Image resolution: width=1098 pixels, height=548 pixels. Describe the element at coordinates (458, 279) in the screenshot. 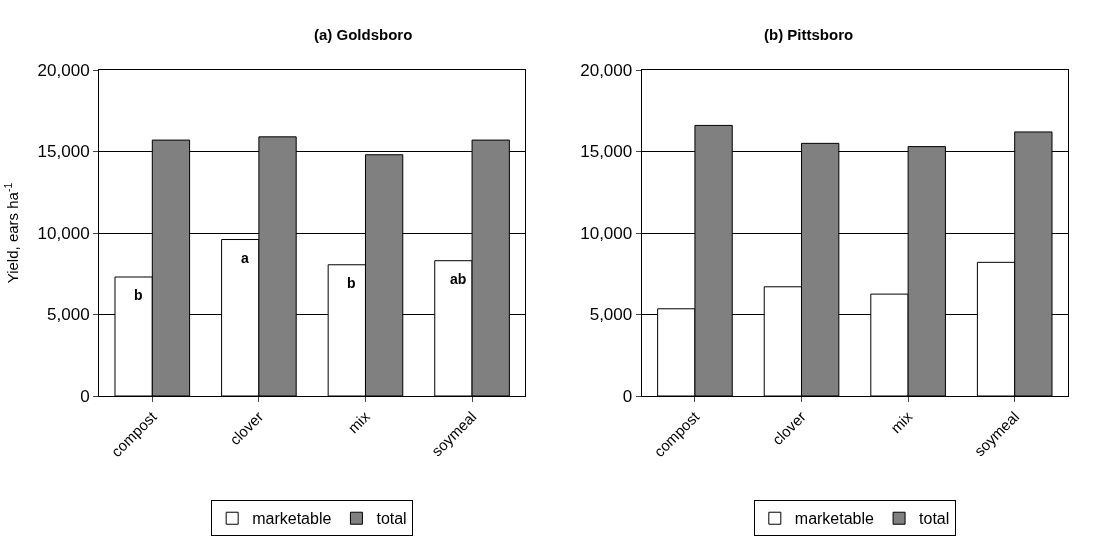

I see `annotation: ab` at that location.